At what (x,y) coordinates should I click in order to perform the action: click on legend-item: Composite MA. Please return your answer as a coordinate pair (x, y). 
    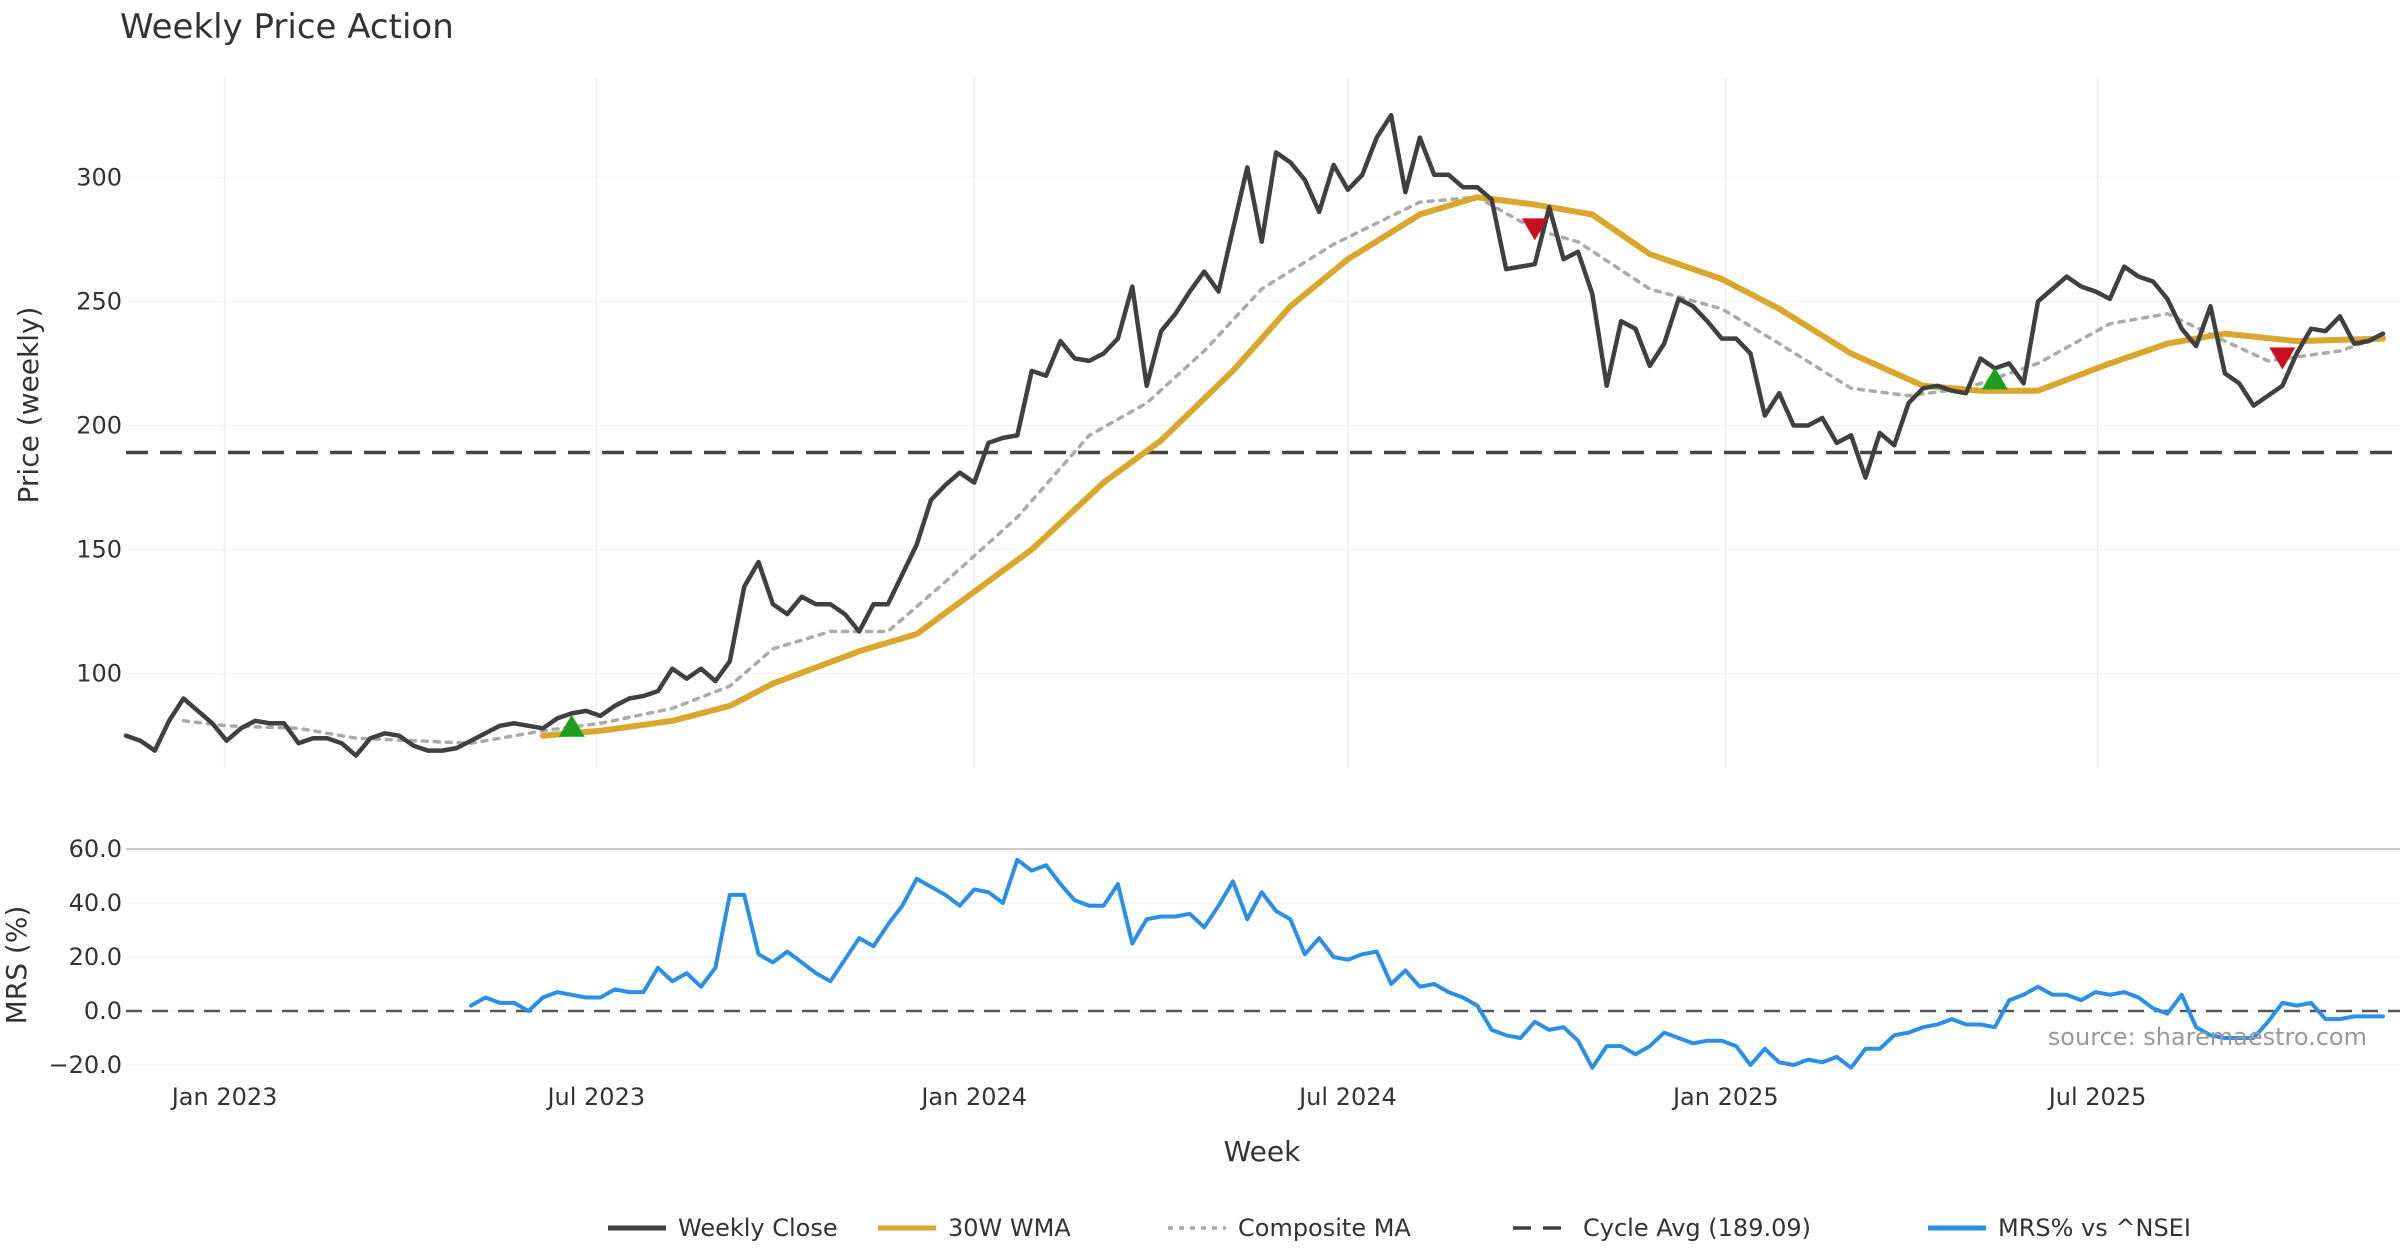
    Looking at the image, I should click on (1289, 1228).